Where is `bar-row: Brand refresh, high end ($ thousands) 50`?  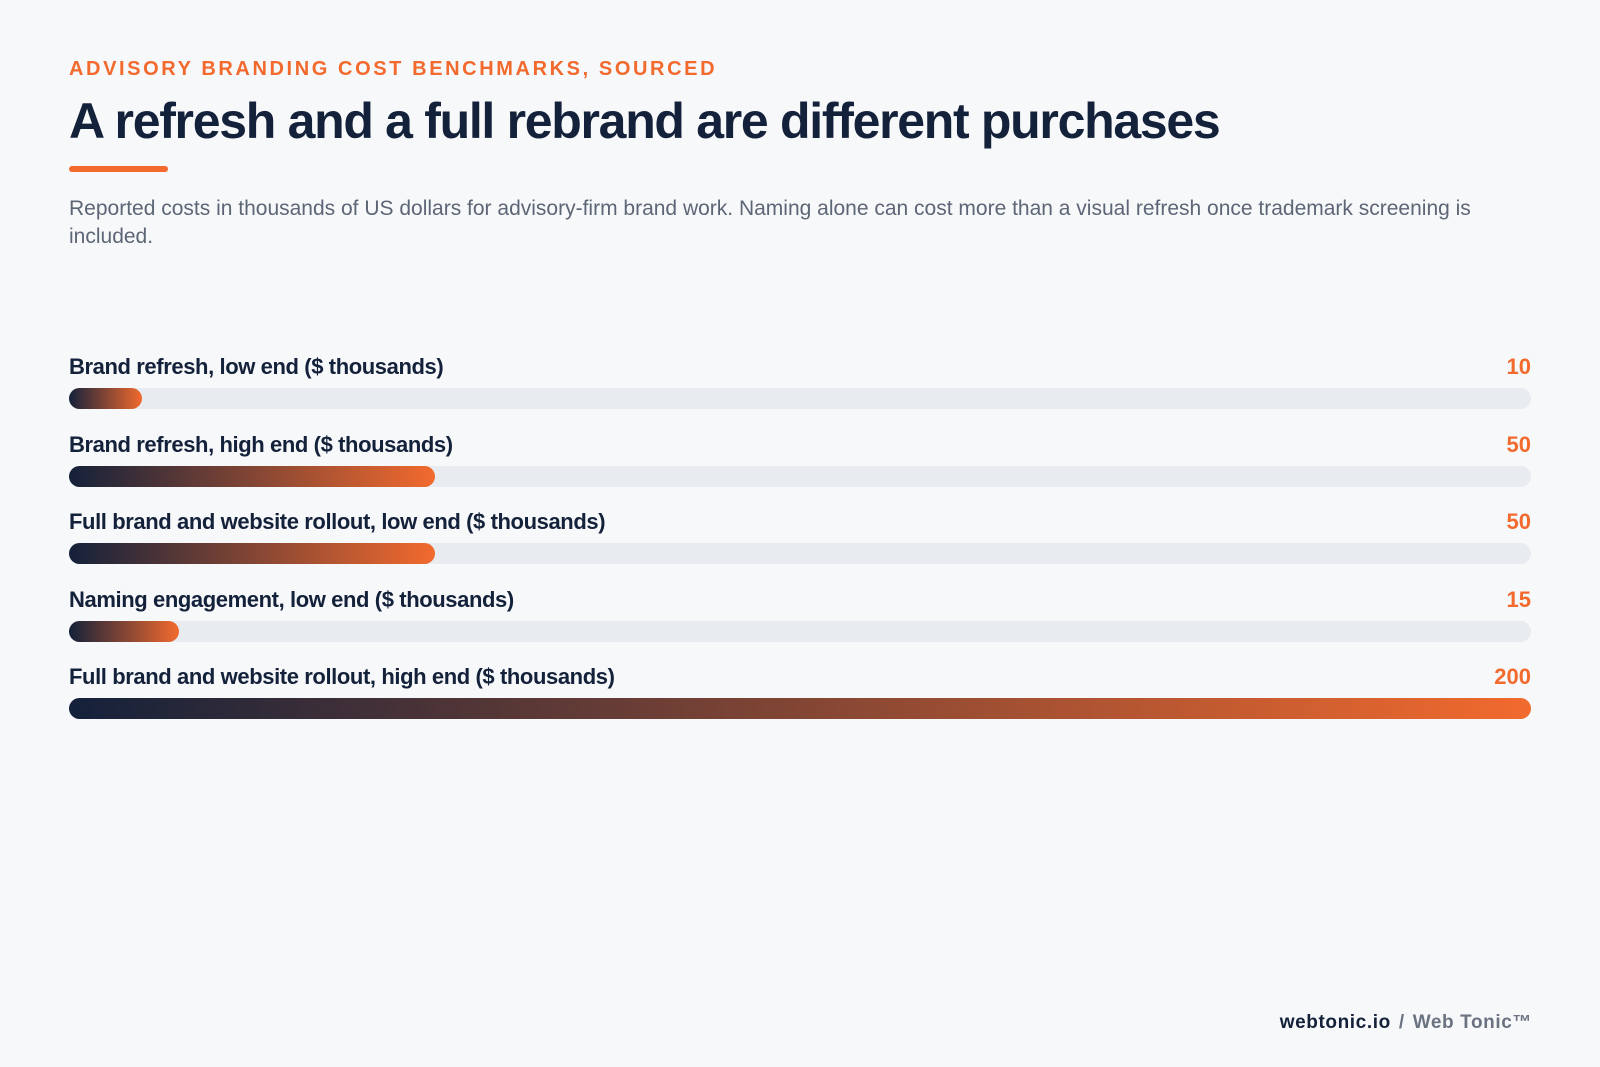 bar-row: Brand refresh, high end ($ thousands) 50 is located at coordinates (800, 465).